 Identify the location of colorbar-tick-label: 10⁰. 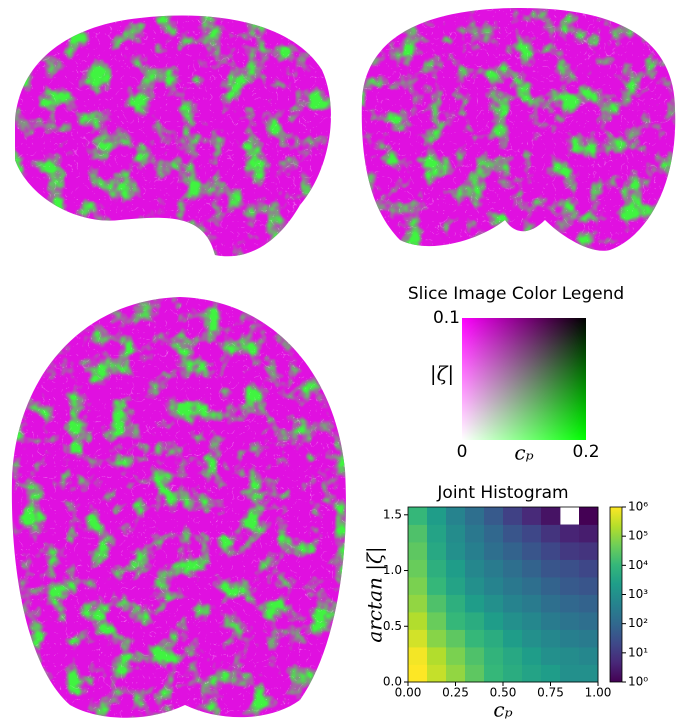
(638, 682).